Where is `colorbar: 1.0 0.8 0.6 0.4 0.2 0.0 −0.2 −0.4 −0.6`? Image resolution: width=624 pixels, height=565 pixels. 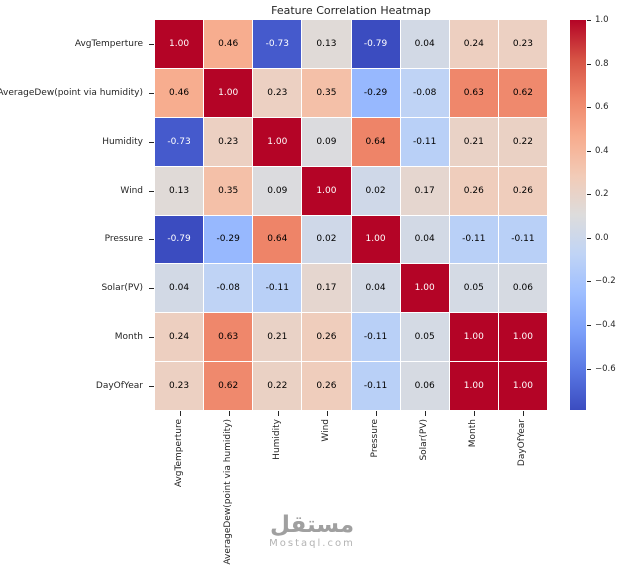
colorbar: 1.0 0.8 0.6 0.4 0.2 0.0 −0.2 −0.4 −0.6 is located at coordinates (597, 212).